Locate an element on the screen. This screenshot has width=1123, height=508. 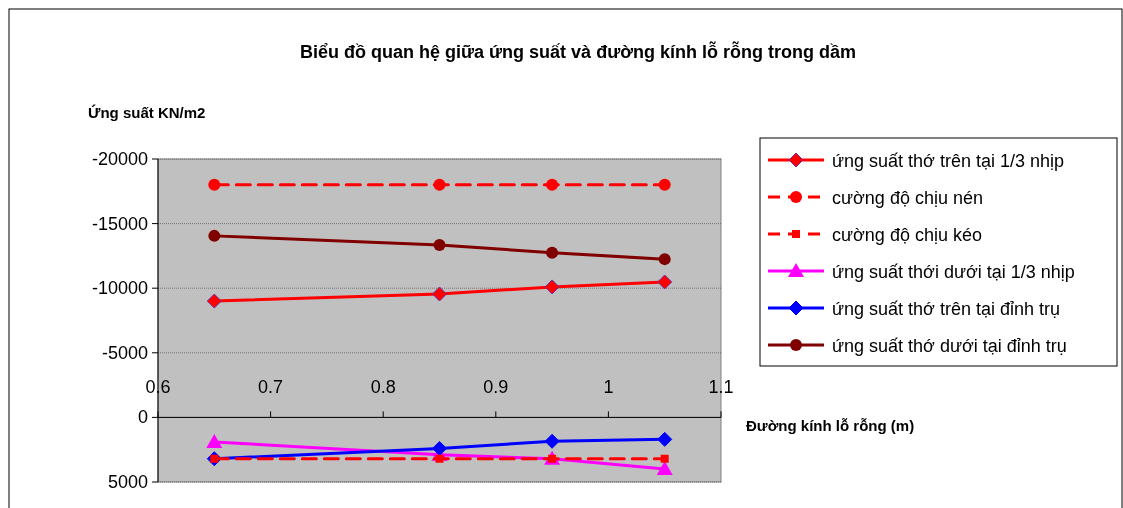
legend-label: ứng suất thớ trên tại 1/3 nhịp is located at coordinates (948, 161).